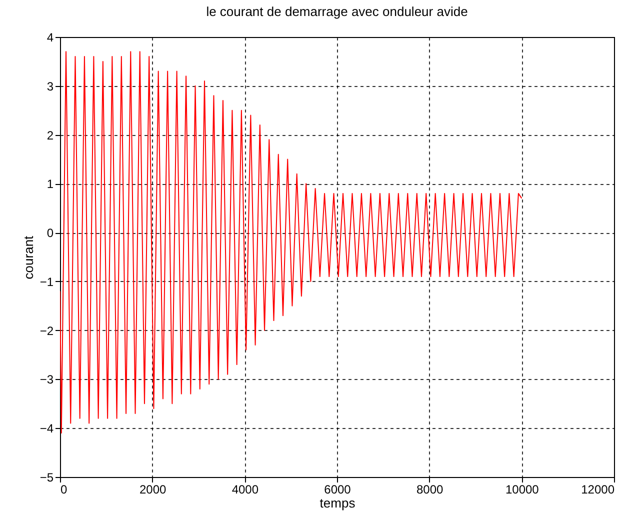  I want to click on y-tick-label: 1, so click(50, 184).